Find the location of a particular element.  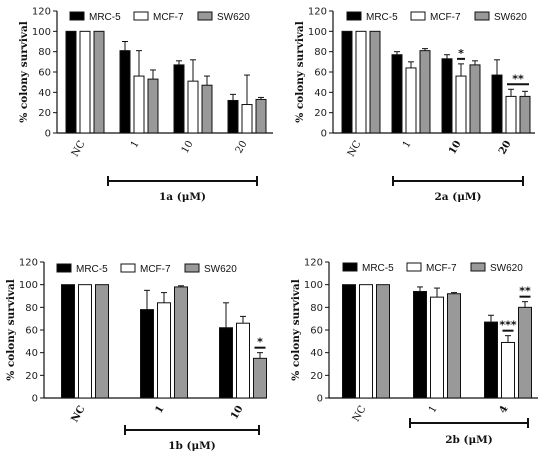

x-tick-label: 4 is located at coordinates (504, 410).